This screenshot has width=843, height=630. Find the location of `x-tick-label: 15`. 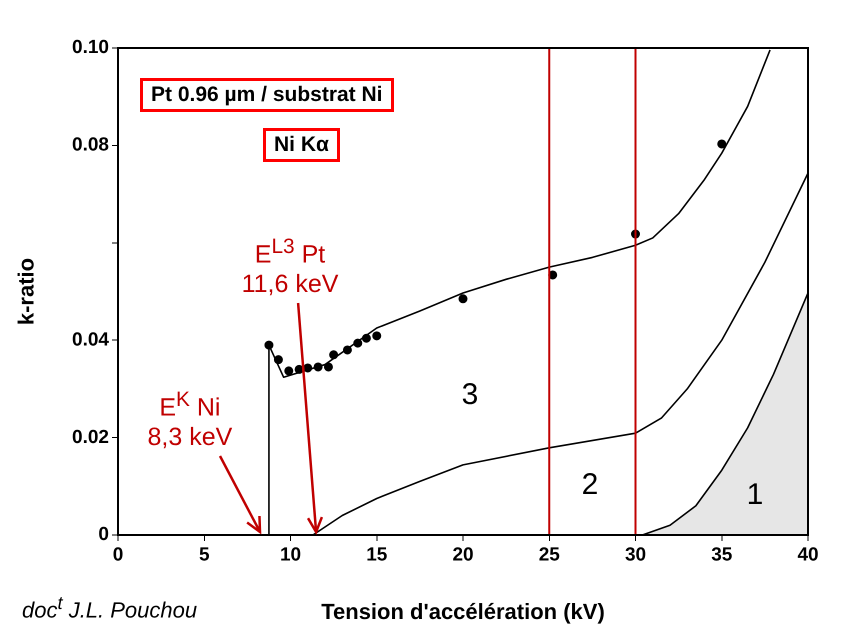

x-tick-label: 15 is located at coordinates (377, 555).